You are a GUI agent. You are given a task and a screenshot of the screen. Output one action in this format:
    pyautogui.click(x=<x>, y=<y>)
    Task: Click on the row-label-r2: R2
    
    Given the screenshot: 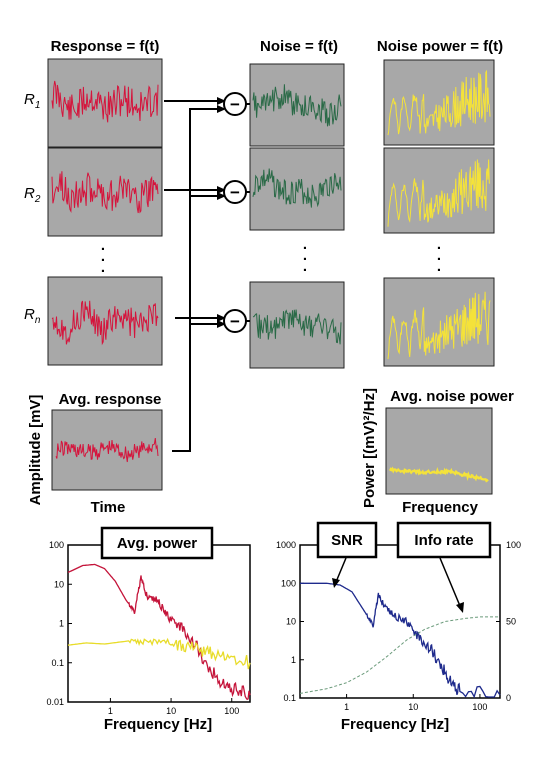 What is the action you would take?
    pyautogui.click(x=32, y=195)
    